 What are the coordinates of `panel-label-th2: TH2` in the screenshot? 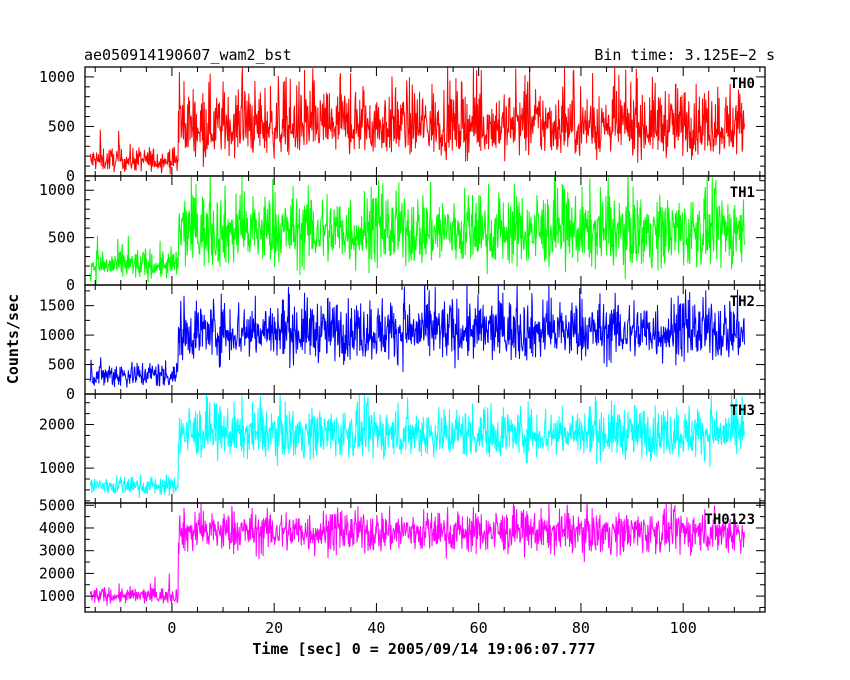 It's located at (742, 302).